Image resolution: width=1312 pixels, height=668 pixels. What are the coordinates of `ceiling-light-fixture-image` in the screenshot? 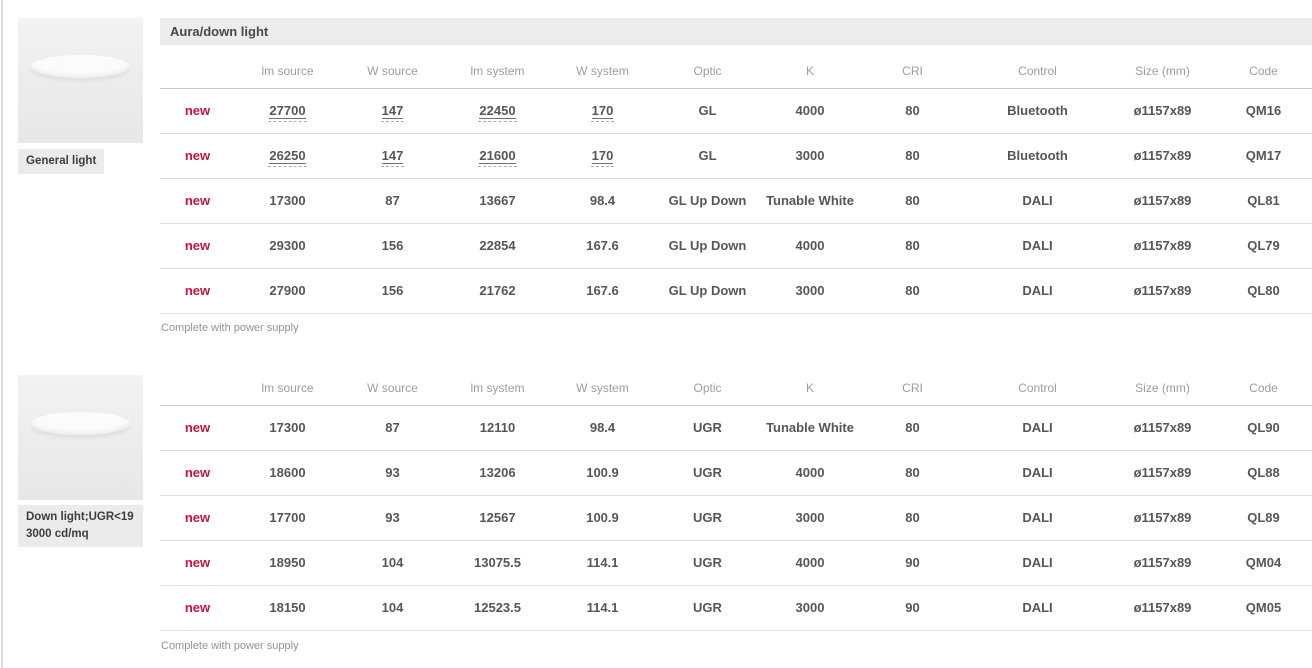 It's located at (80, 66).